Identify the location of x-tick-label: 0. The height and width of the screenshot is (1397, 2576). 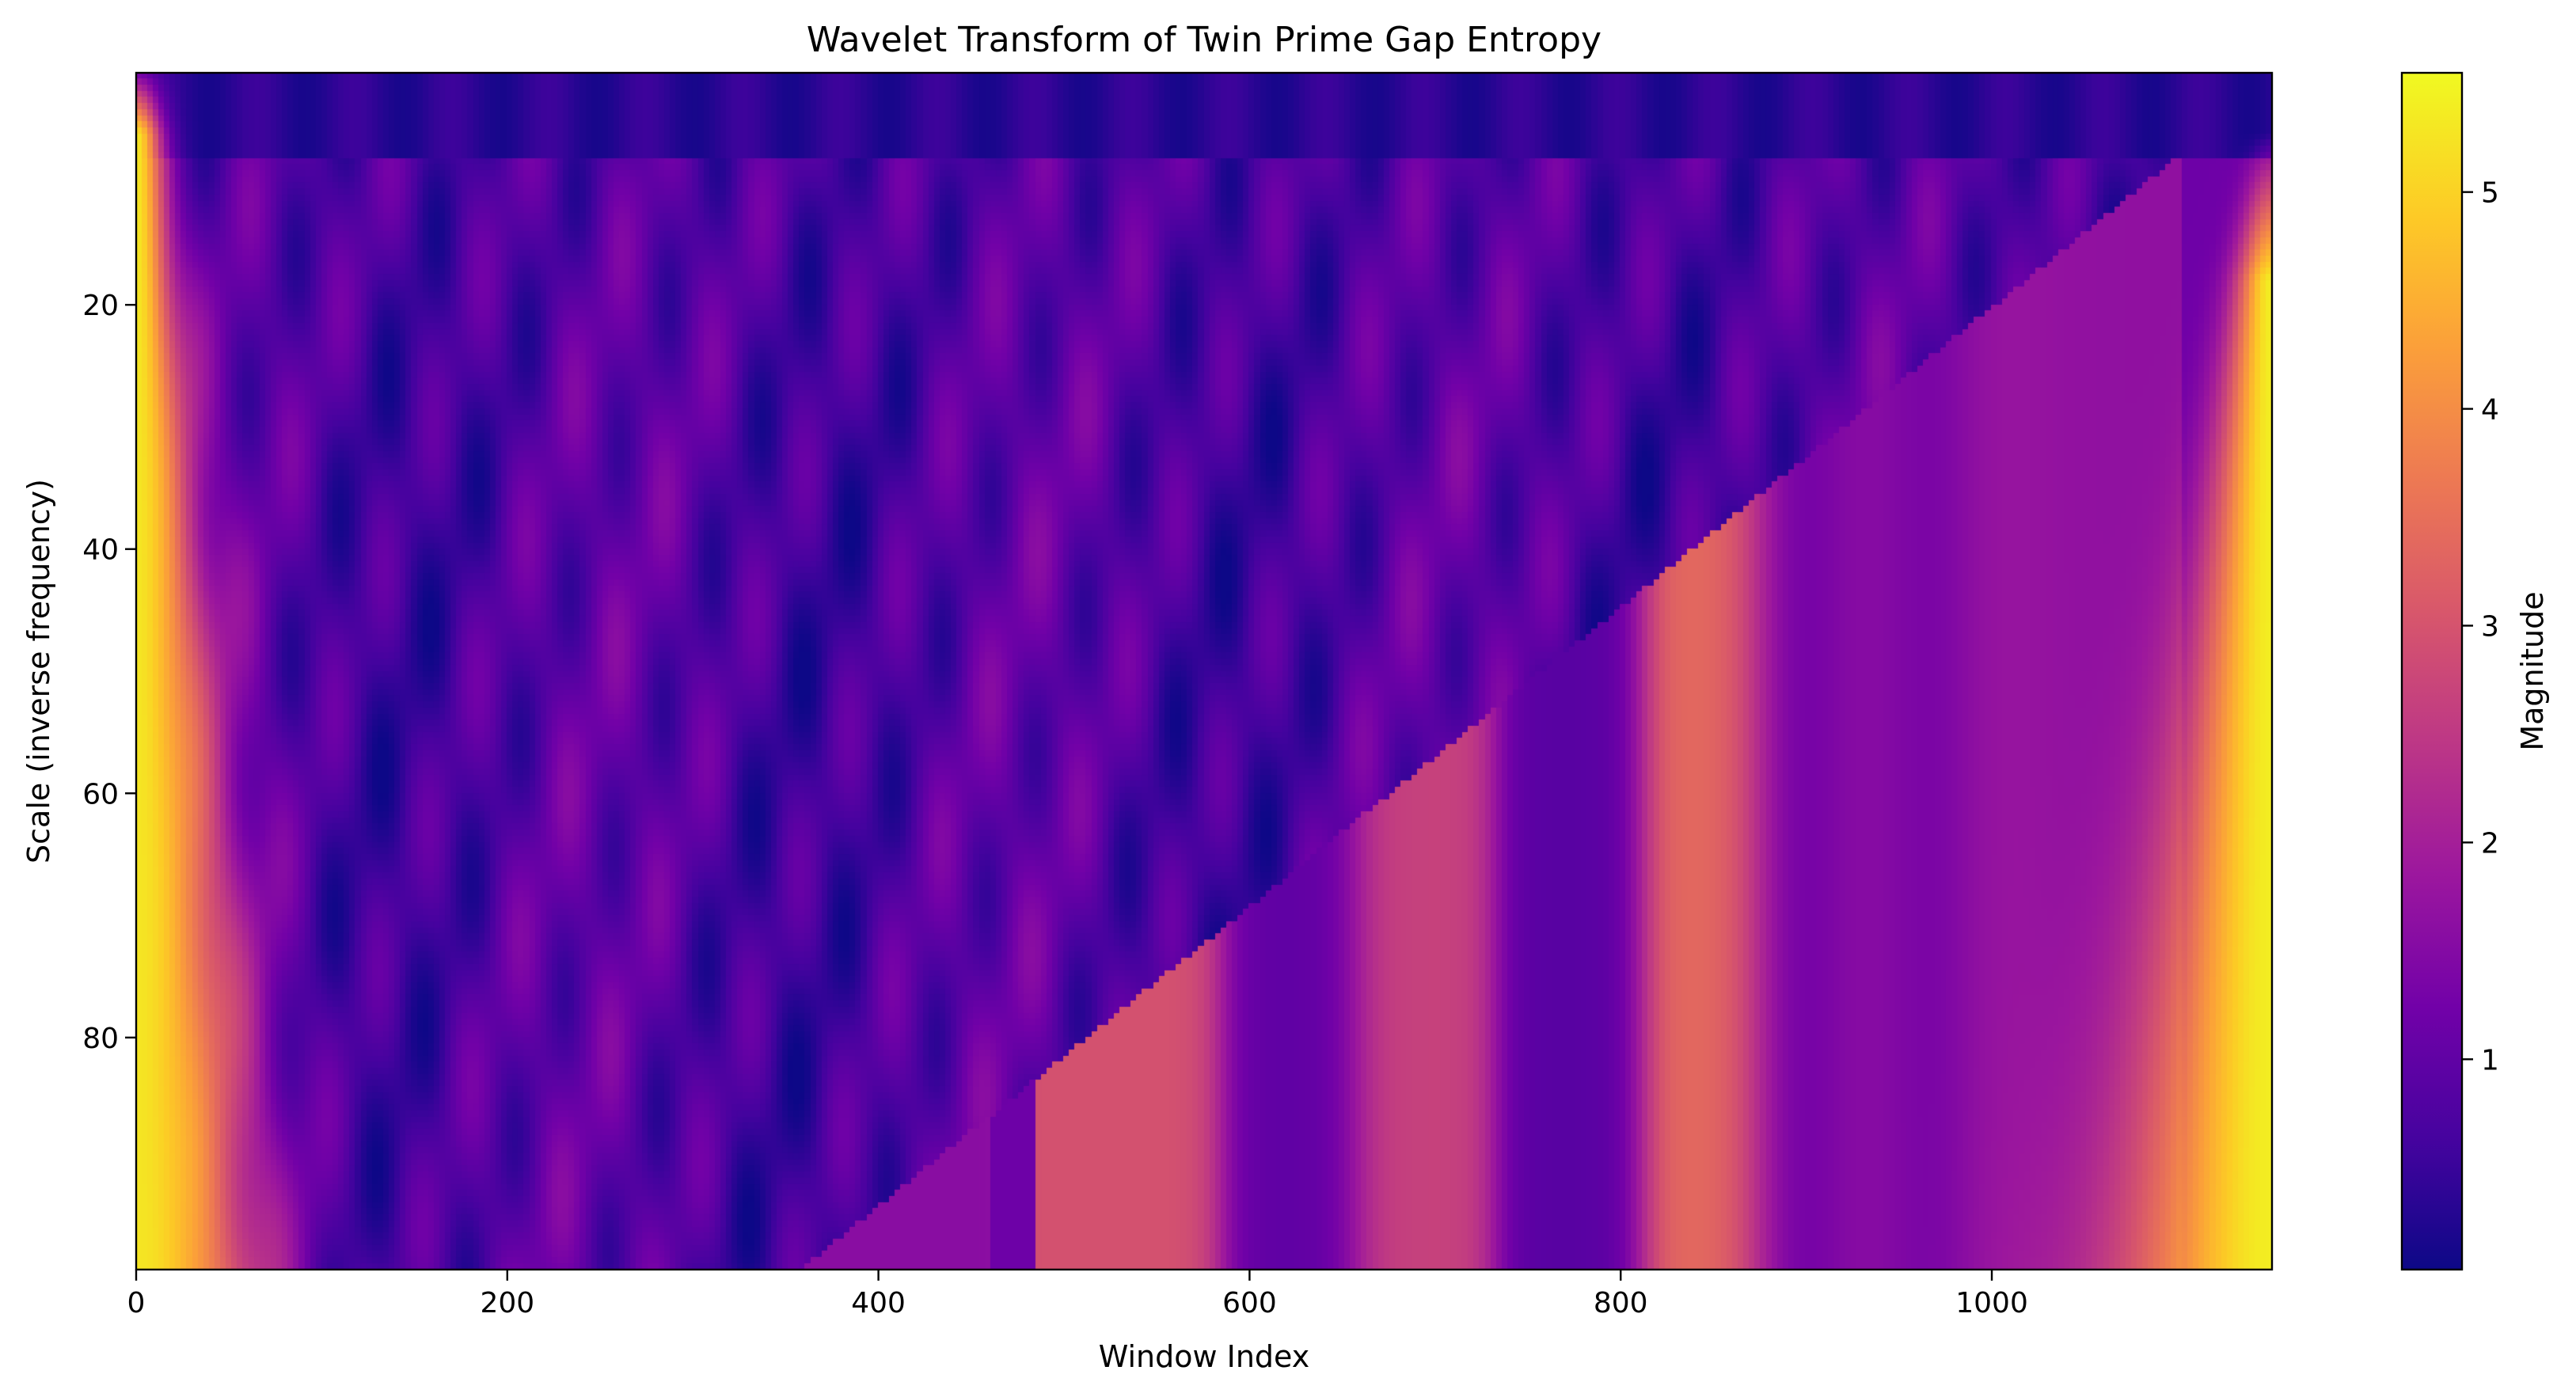
(137, 1303).